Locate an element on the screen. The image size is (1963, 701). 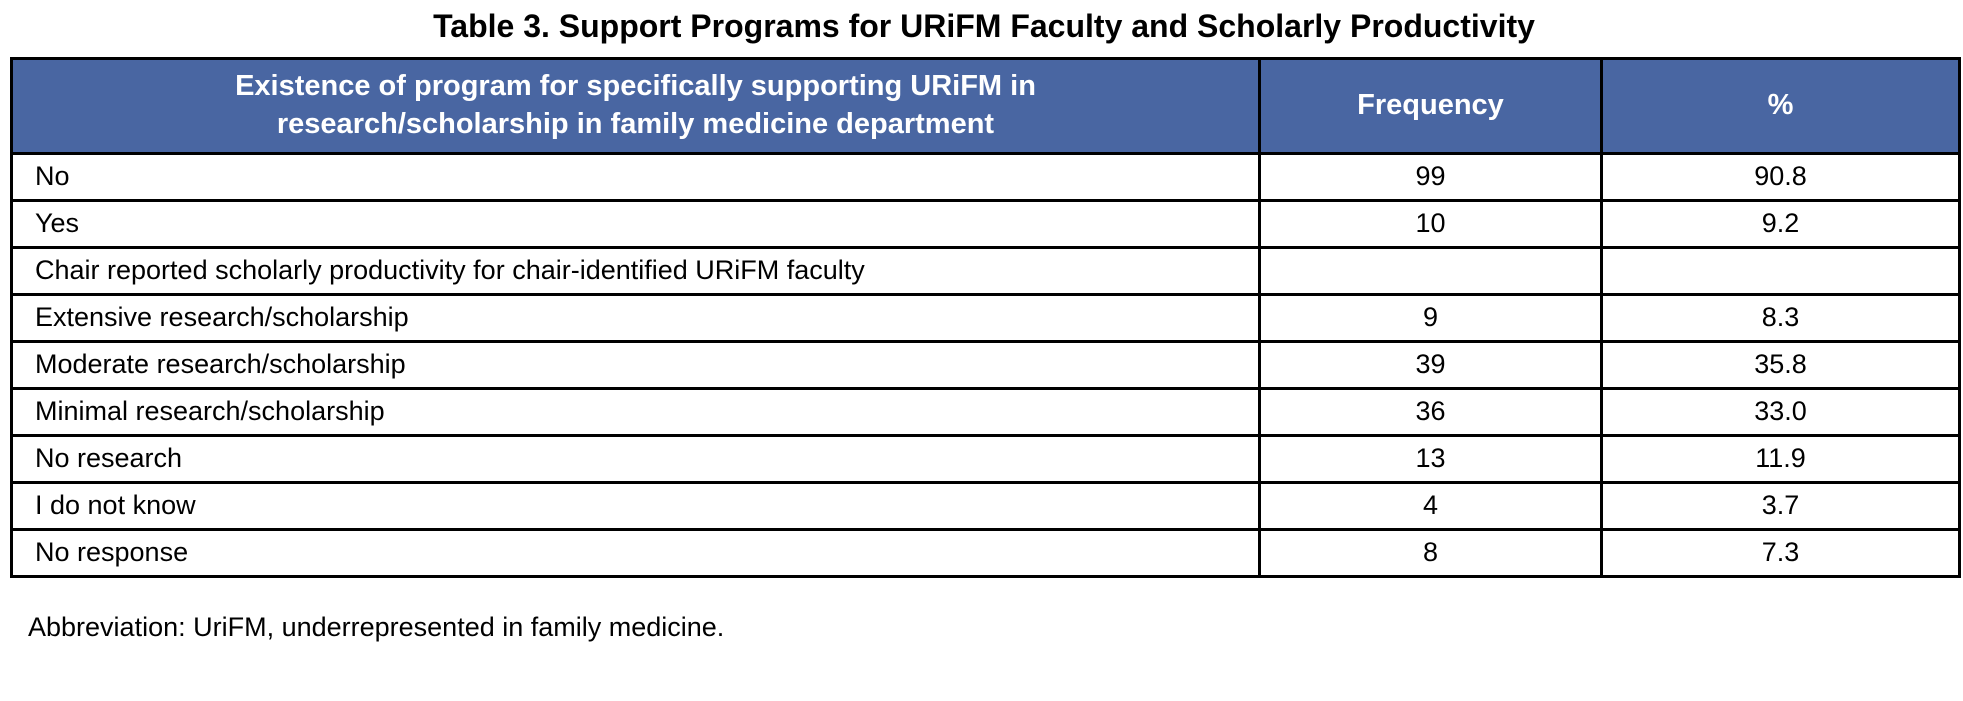
row-frequency: 4 is located at coordinates (1430, 505).